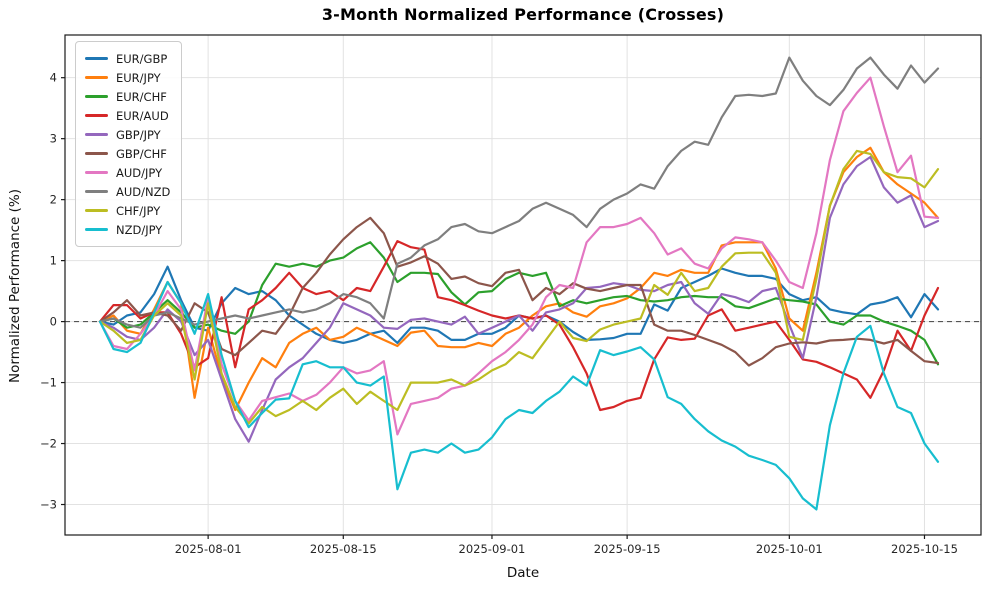  I want to click on legend-item-EUR-CHF: EUR/CHF, so click(127, 96).